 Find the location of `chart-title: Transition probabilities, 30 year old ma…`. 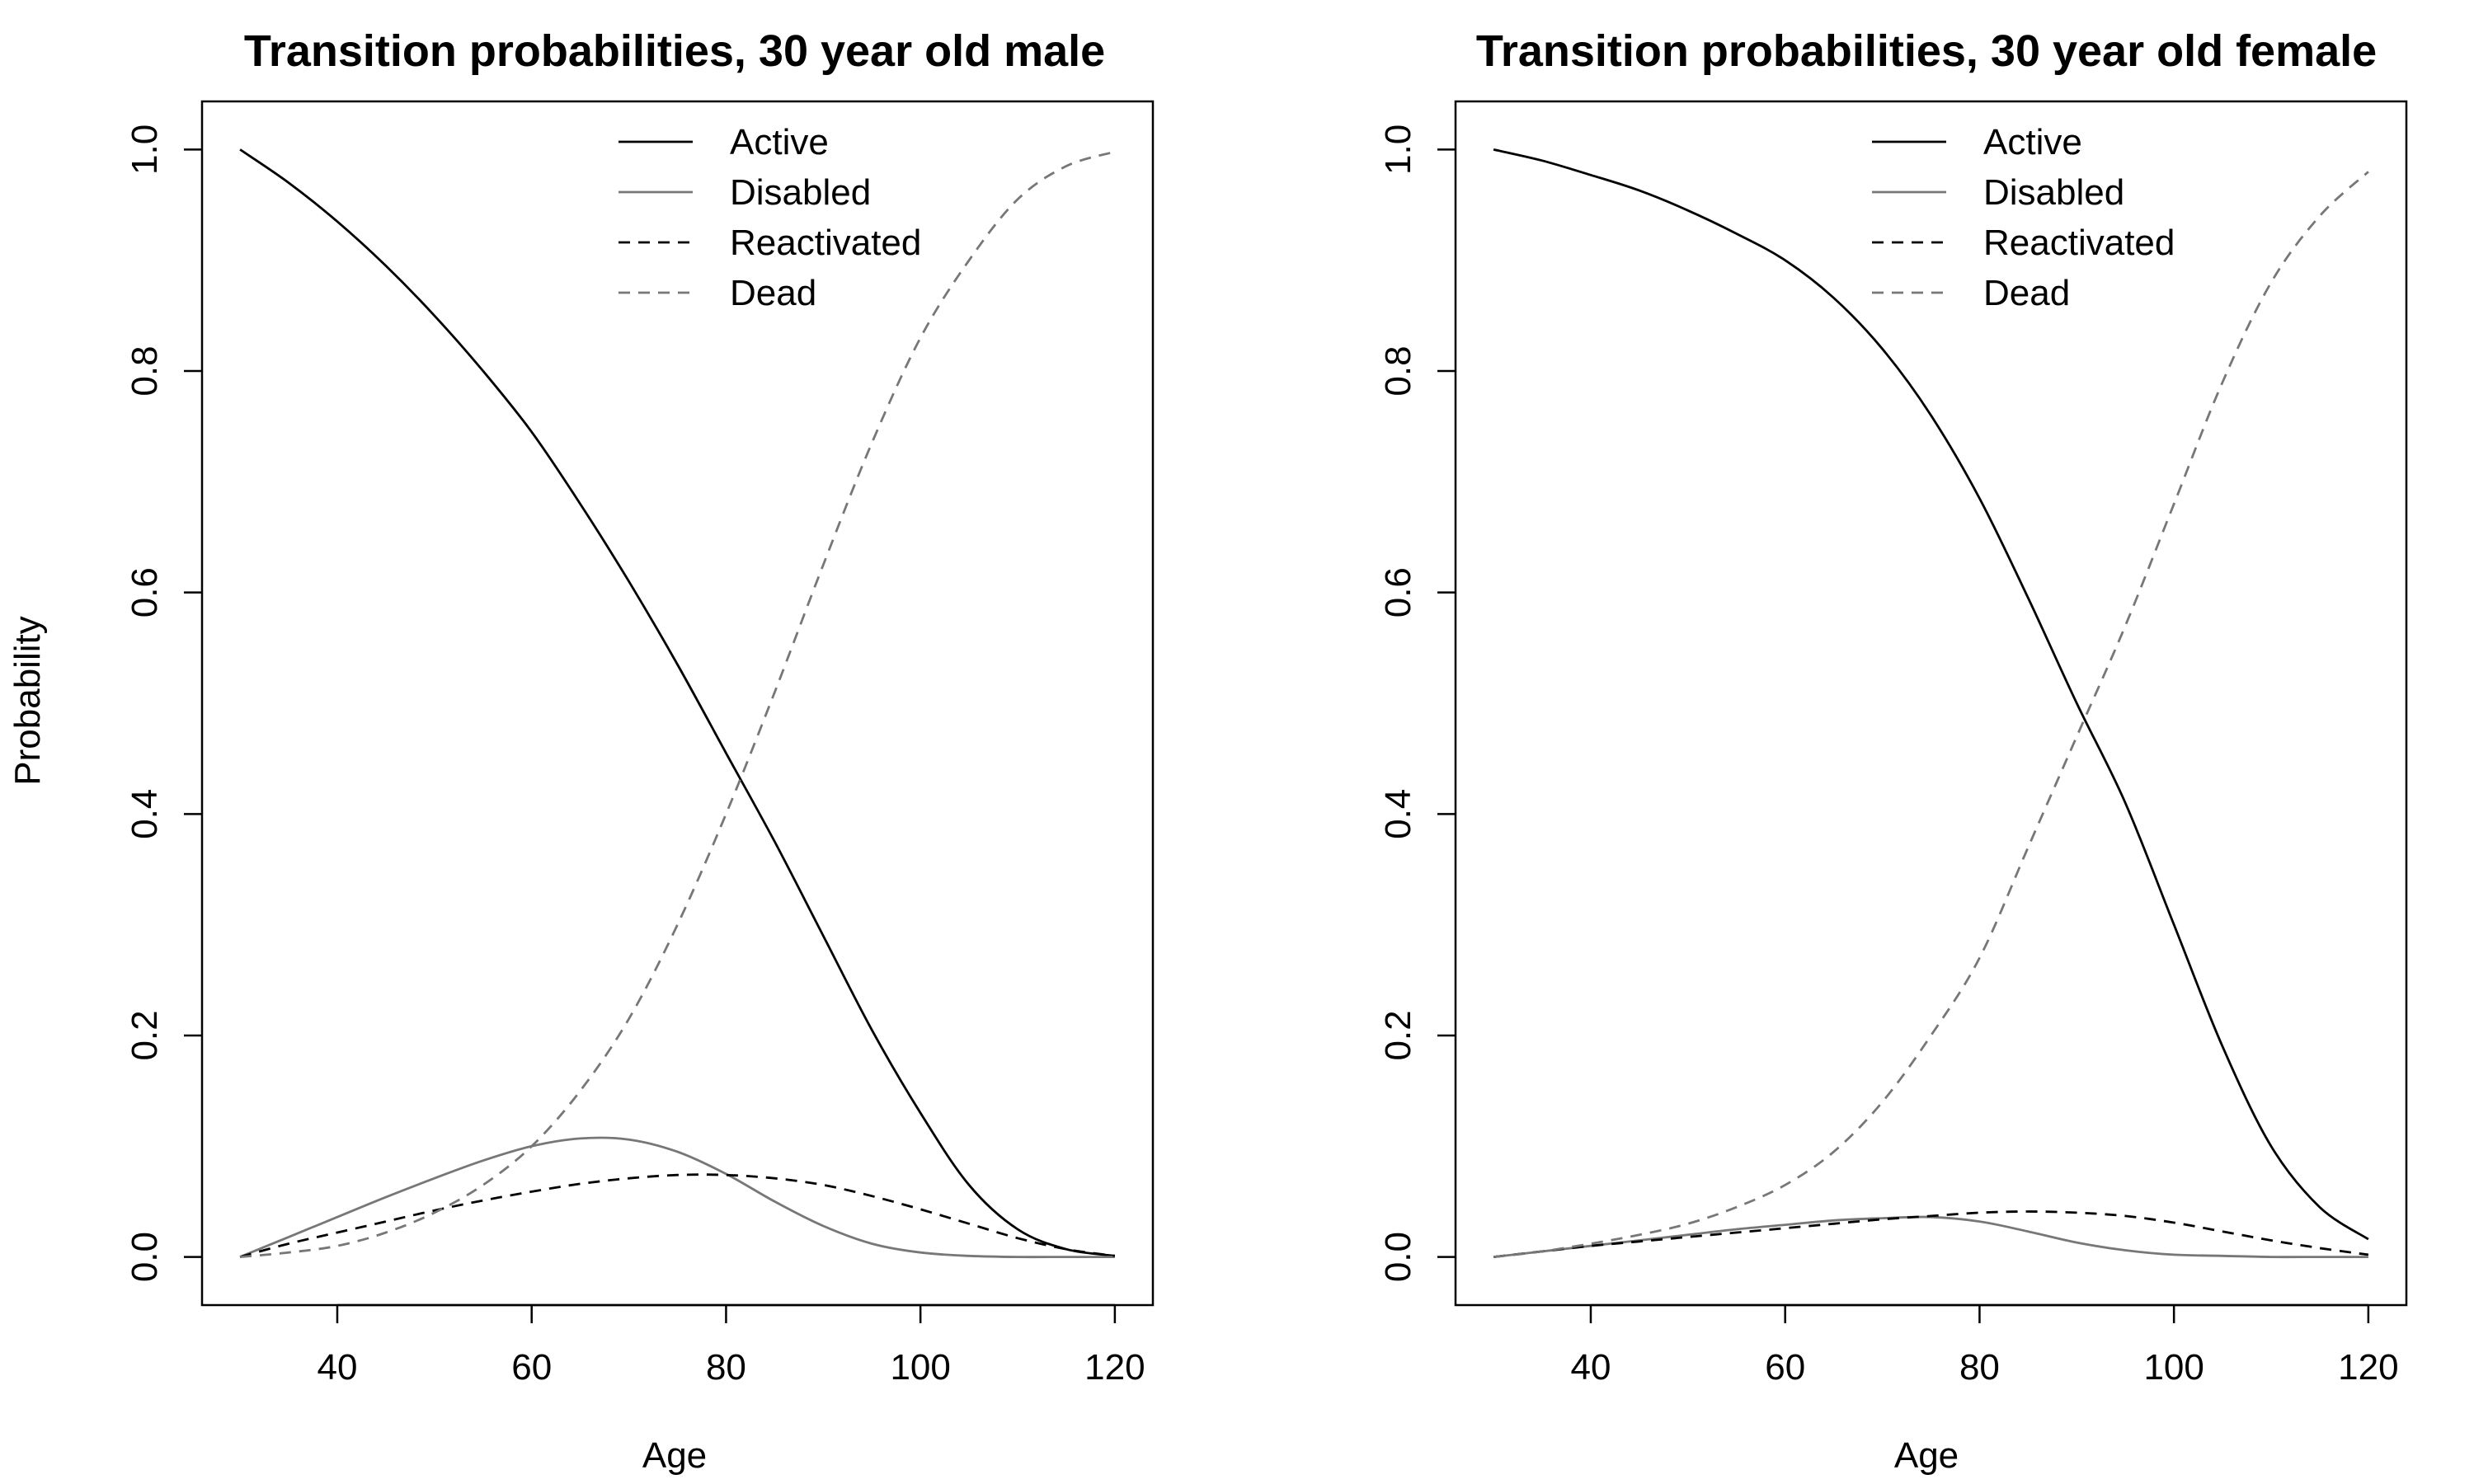

chart-title: Transition probabilities, 30 year old ma… is located at coordinates (674, 51).